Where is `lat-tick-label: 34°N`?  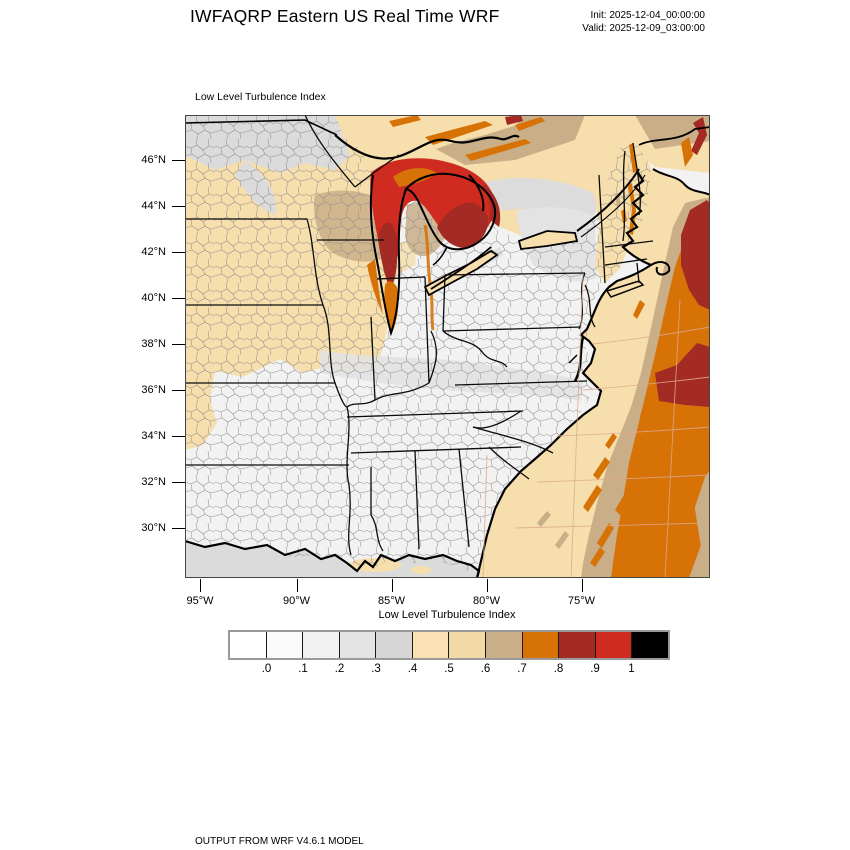 lat-tick-label: 34°N is located at coordinates (153, 436).